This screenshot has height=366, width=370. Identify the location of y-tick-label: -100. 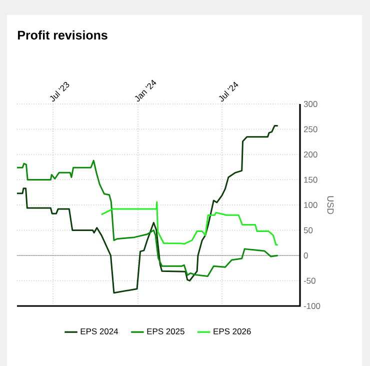
(312, 306).